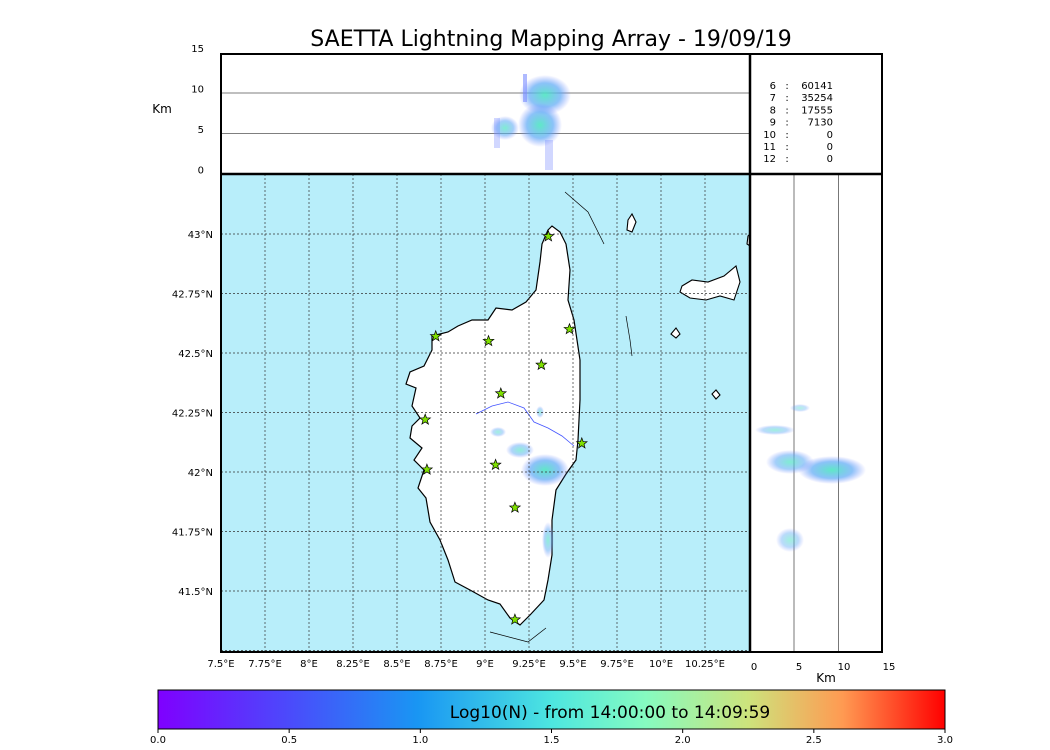 This screenshot has height=750, width=1050. Describe the element at coordinates (192, 295) in the screenshot. I see `latitude-tick-label: 42.75°N` at that location.